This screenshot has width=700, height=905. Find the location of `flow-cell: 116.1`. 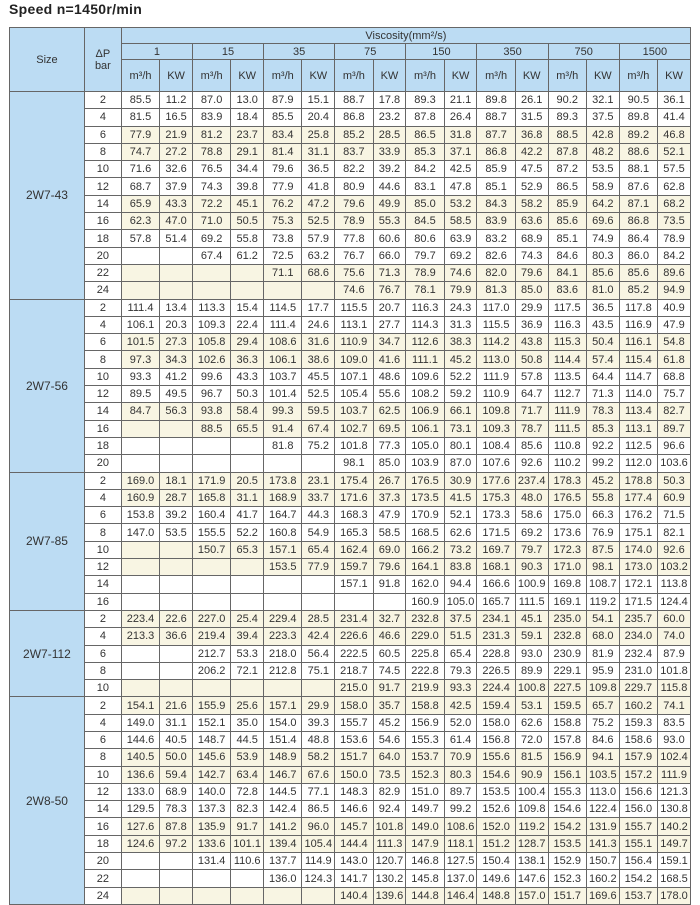

flow-cell: 116.1 is located at coordinates (638, 342).